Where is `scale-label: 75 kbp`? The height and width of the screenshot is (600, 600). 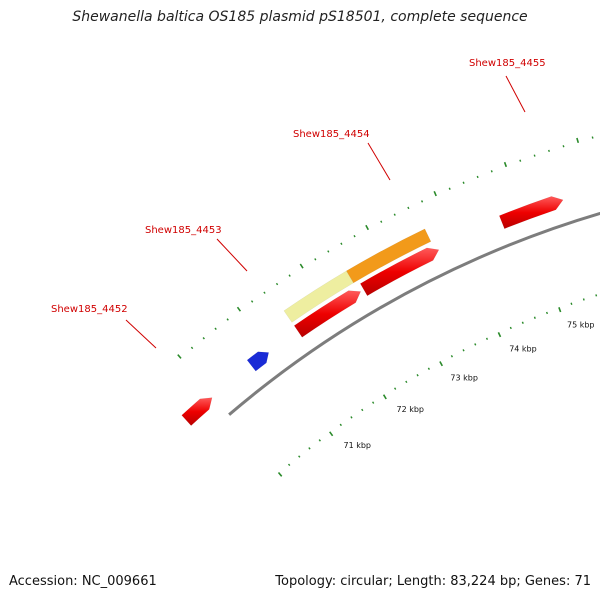
scale-label: 75 kbp is located at coordinates (581, 325).